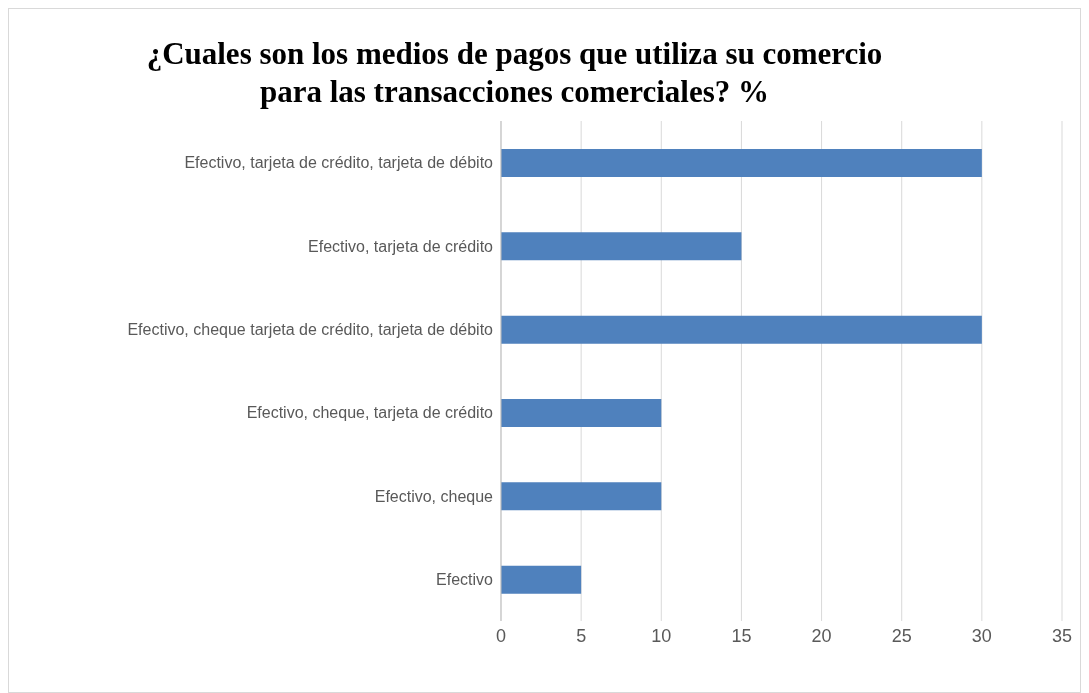  Describe the element at coordinates (310, 330) in the screenshot. I see `y-tick-label: Efectivo, cheque tarjeta de crédito, tarjeta de débito` at that location.